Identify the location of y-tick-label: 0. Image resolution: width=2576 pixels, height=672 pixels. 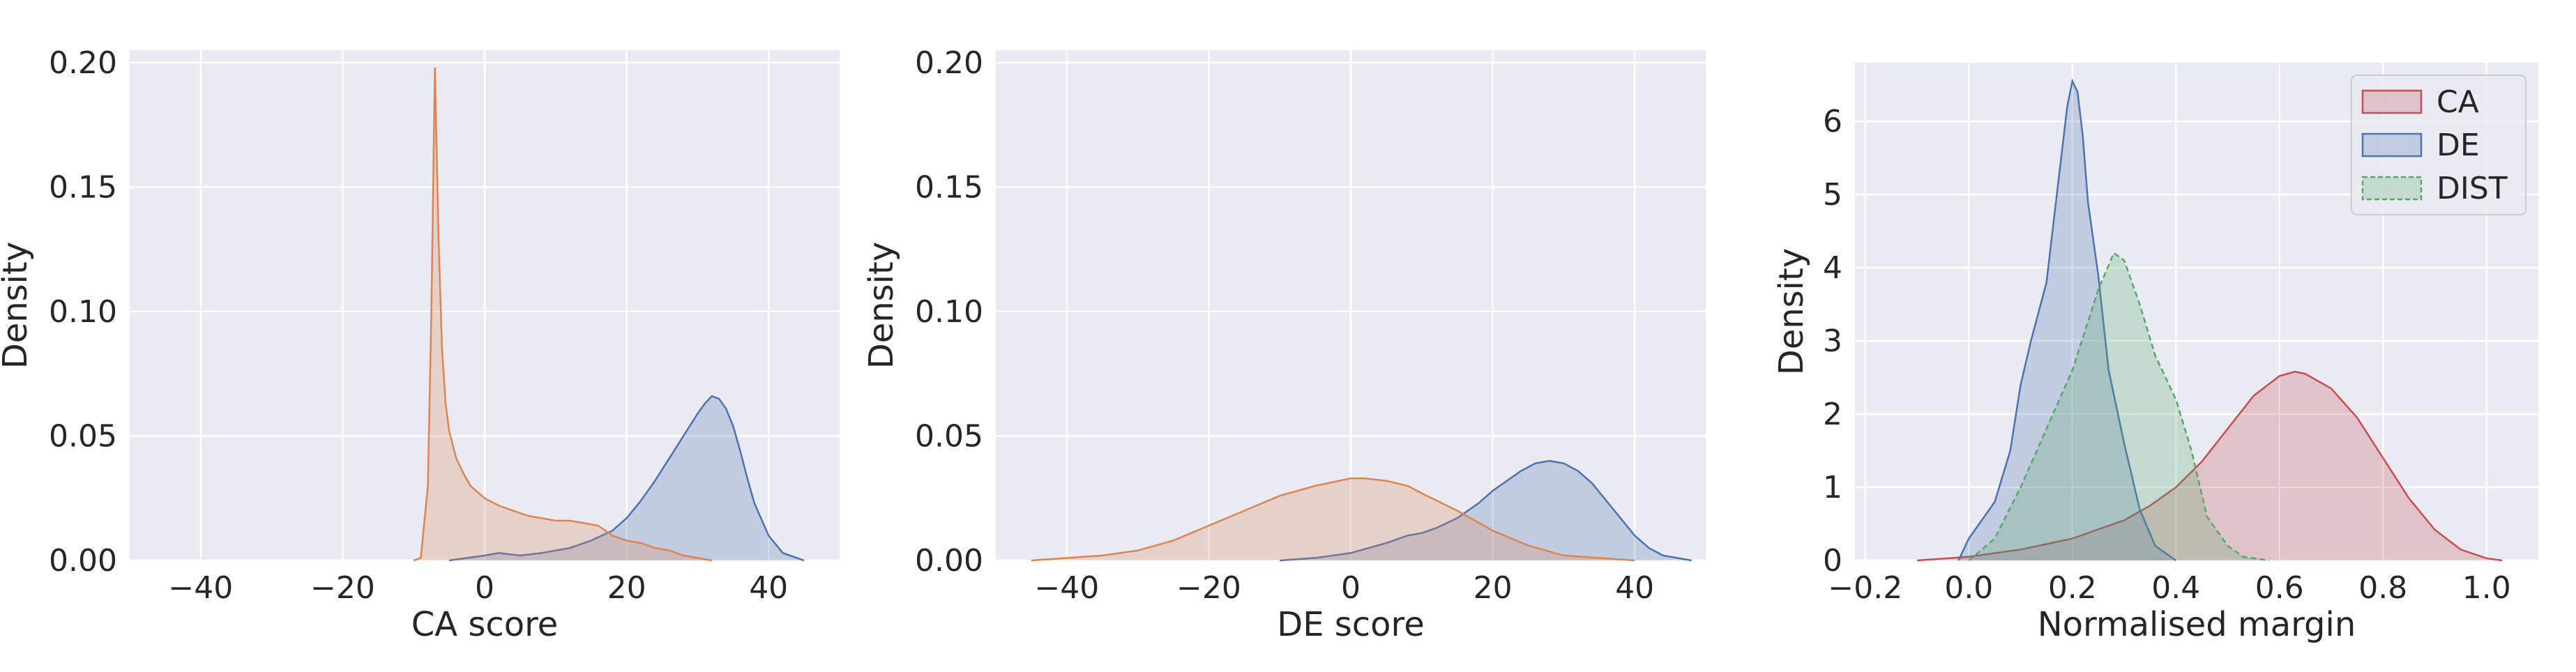
(1832, 561).